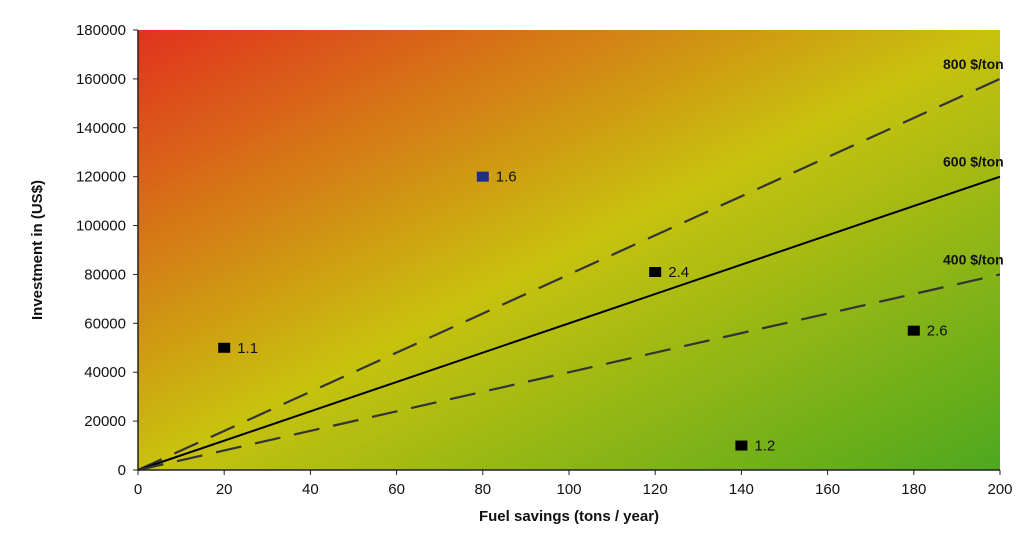  Describe the element at coordinates (396, 489) in the screenshot. I see `x-tick-label: 60` at that location.